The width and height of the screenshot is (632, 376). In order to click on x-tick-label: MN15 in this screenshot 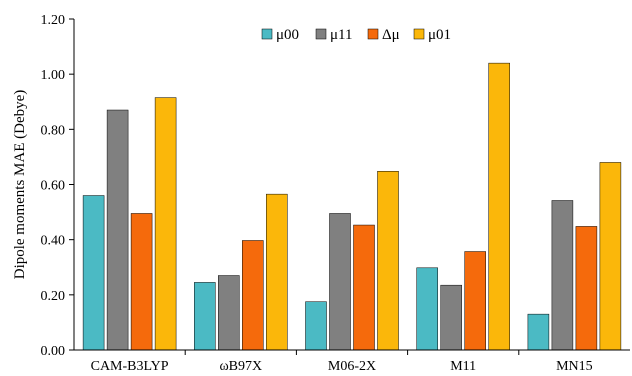, I will do `click(574, 366)`.